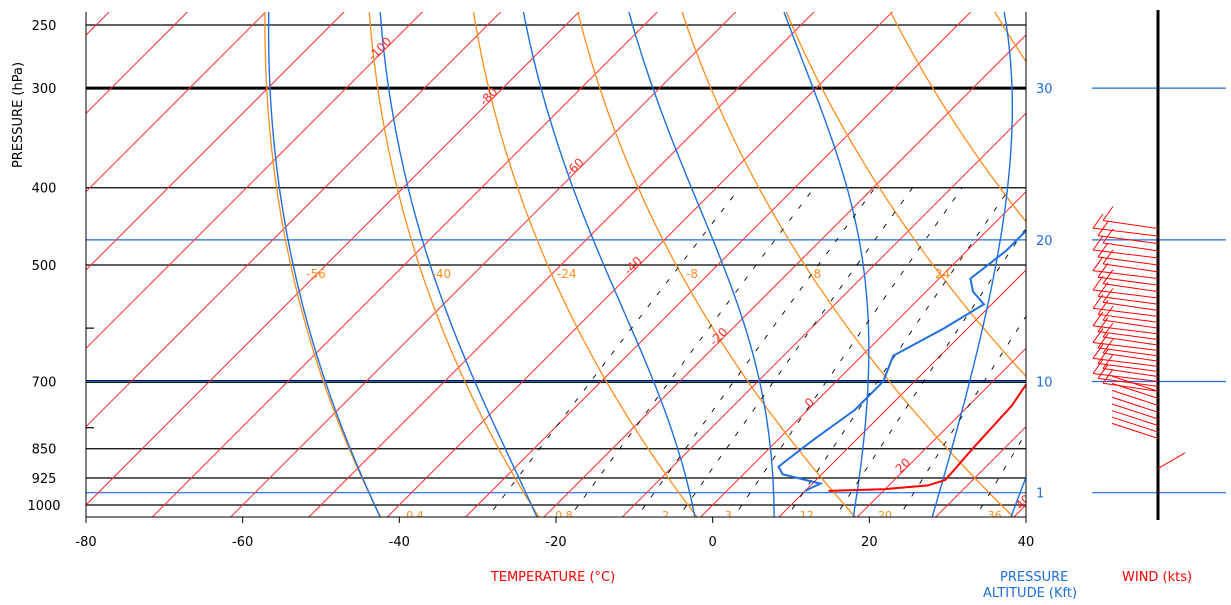  What do you see at coordinates (665, 515) in the screenshot?
I see `mixing-ratio-label: 2` at bounding box center [665, 515].